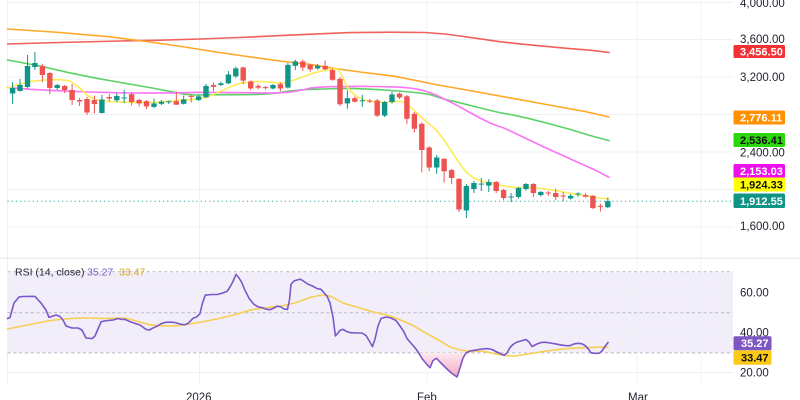  What do you see at coordinates (762, 154) in the screenshot?
I see `svg-text: 2,400.00` at bounding box center [762, 154].